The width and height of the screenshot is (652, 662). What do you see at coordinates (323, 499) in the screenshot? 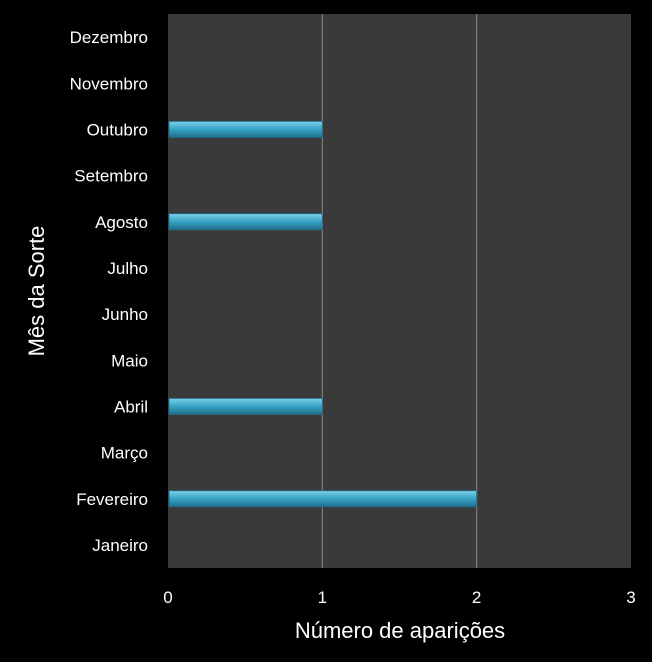
I see `bar-fevereiro` at bounding box center [323, 499].